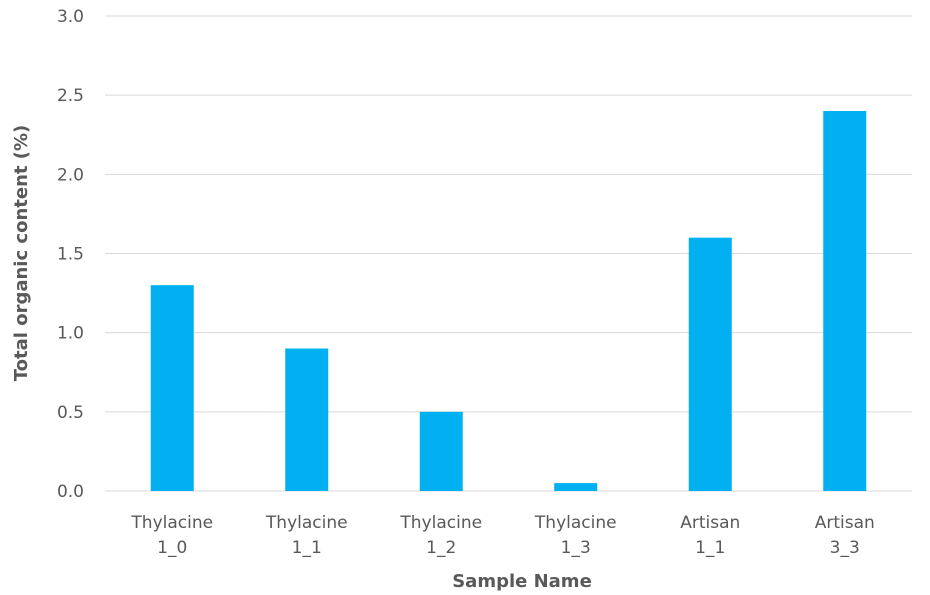  Describe the element at coordinates (21, 253) in the screenshot. I see `y-axis-title: Total organic content (%)` at that location.